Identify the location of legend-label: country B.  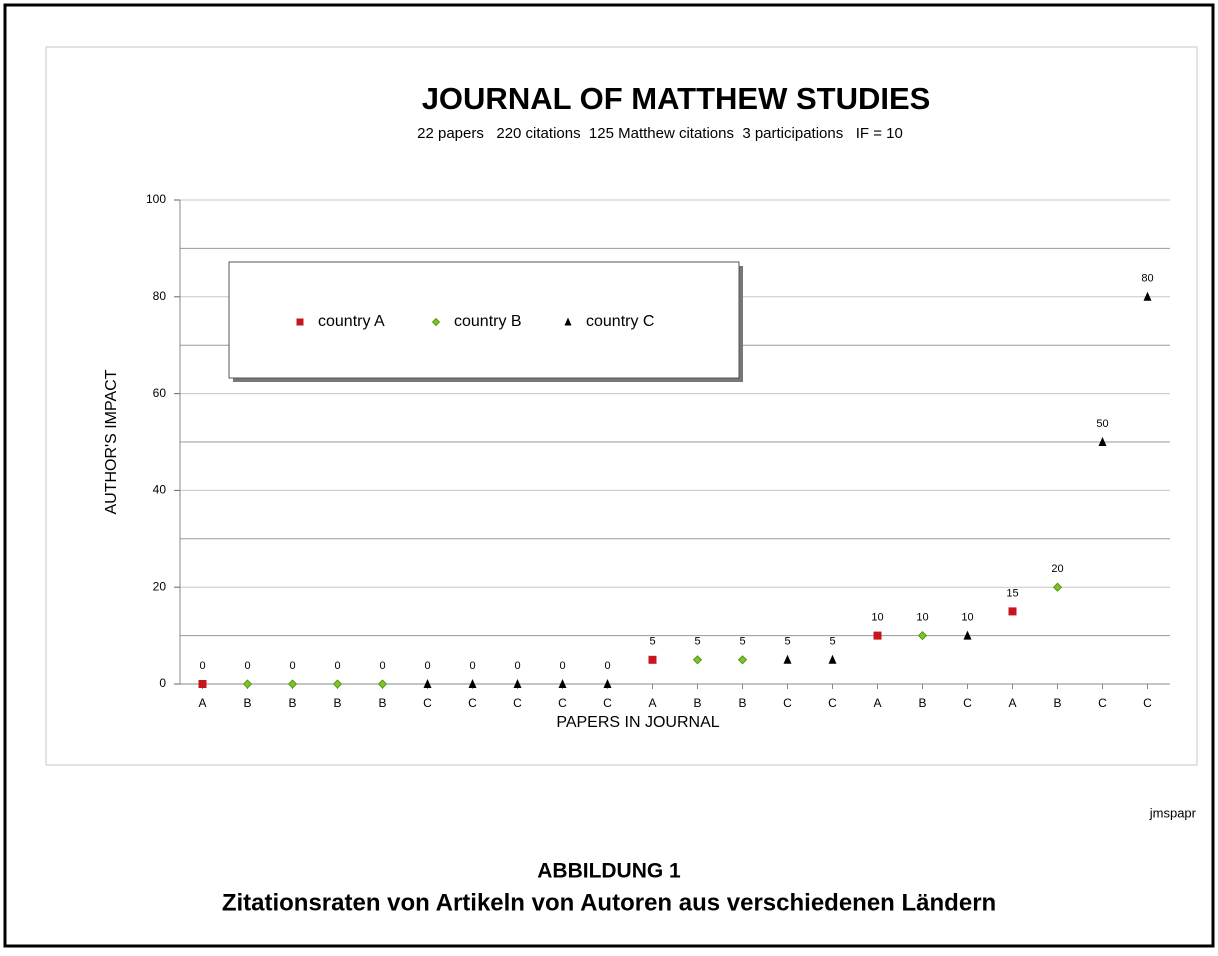
(488, 321).